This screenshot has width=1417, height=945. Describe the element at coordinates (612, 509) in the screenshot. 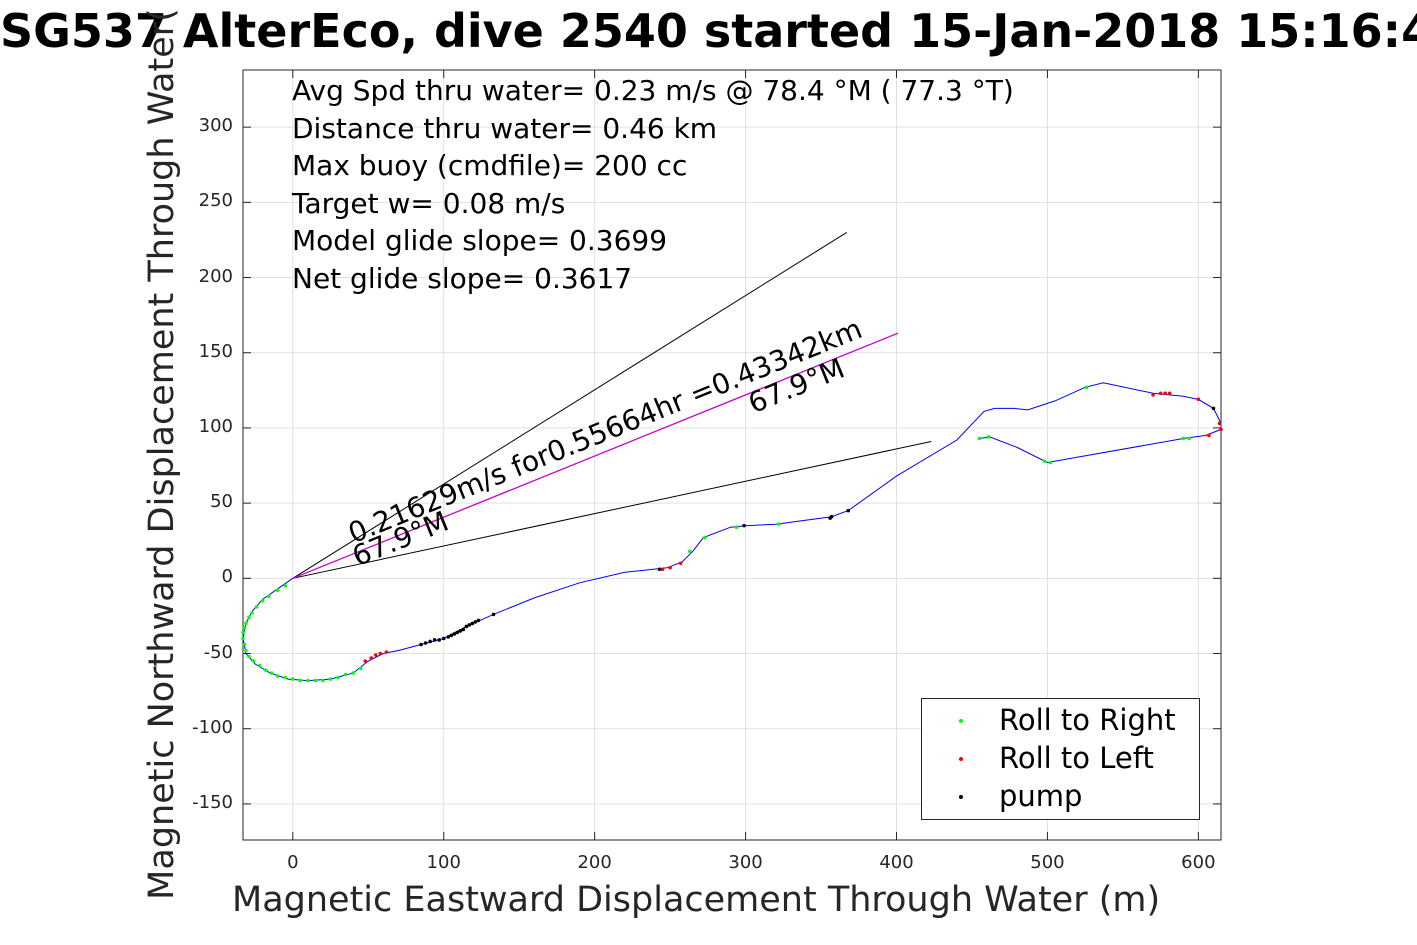

I see `glide-cone-line` at that location.